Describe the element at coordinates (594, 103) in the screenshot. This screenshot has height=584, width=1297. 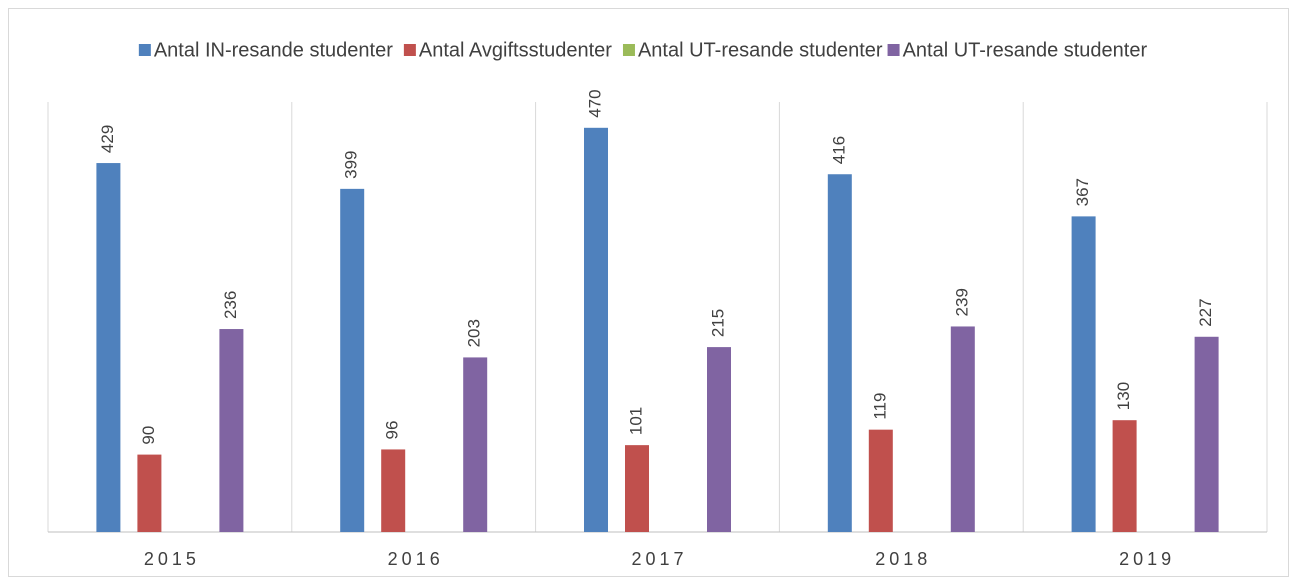
I see `data-label: 470` at that location.